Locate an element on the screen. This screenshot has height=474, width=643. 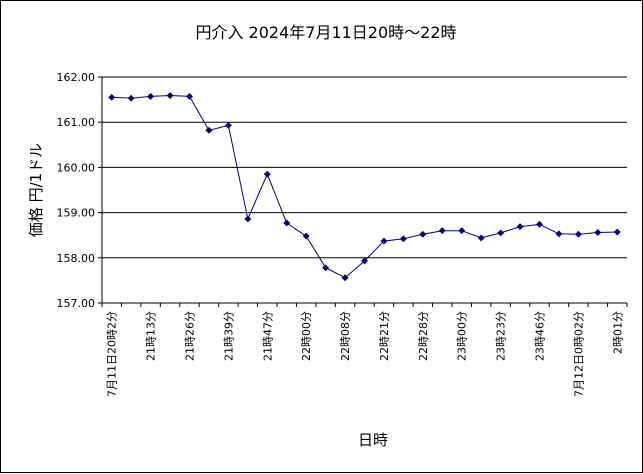
chart-title: 円介入 2024年7月11日20時〜22時 is located at coordinates (325, 32).